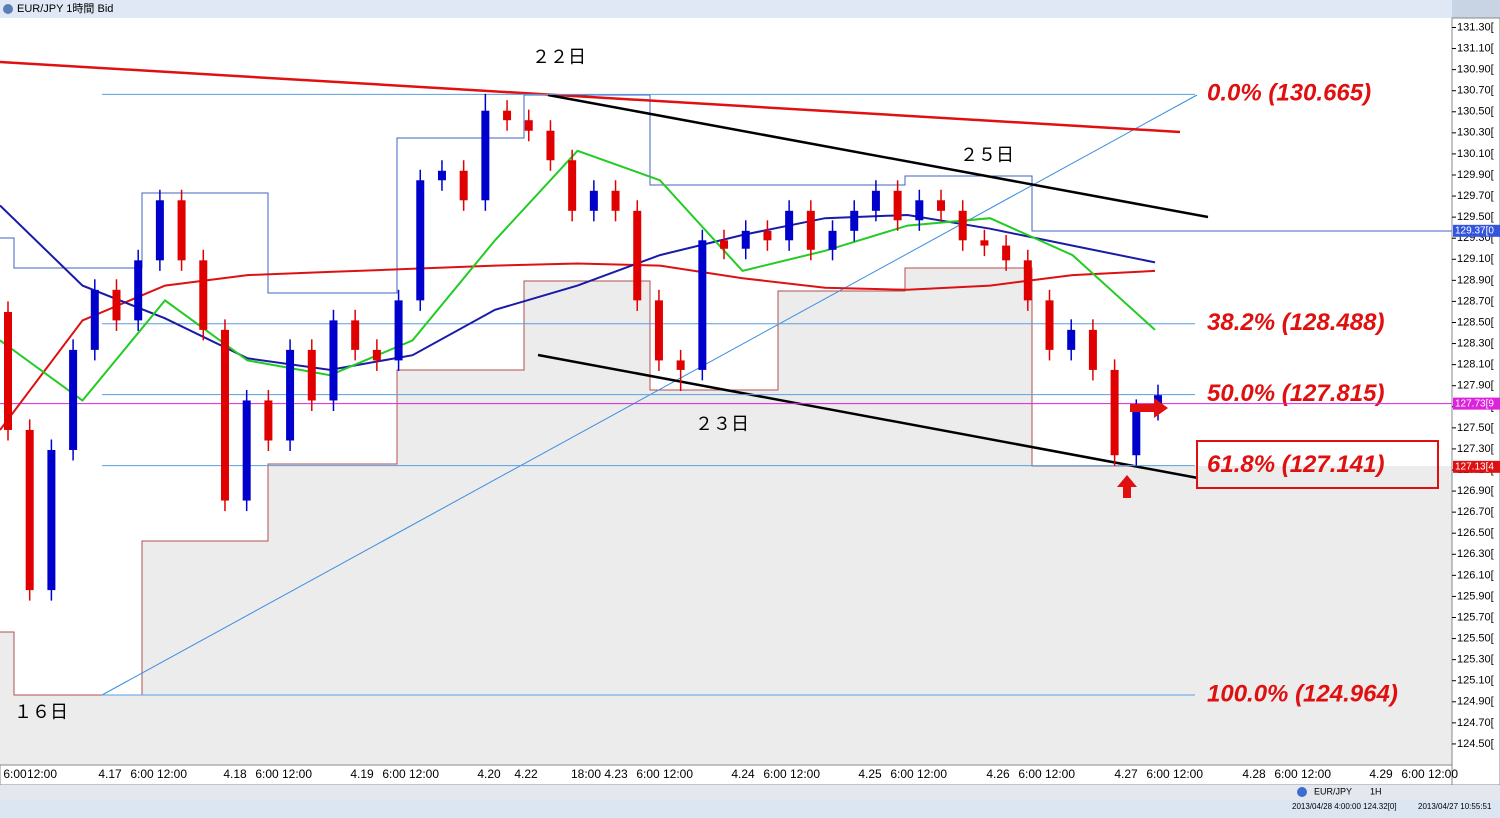  What do you see at coordinates (1474, 230) in the screenshot?
I see `price-marker-label: 129.37[0` at bounding box center [1474, 230].